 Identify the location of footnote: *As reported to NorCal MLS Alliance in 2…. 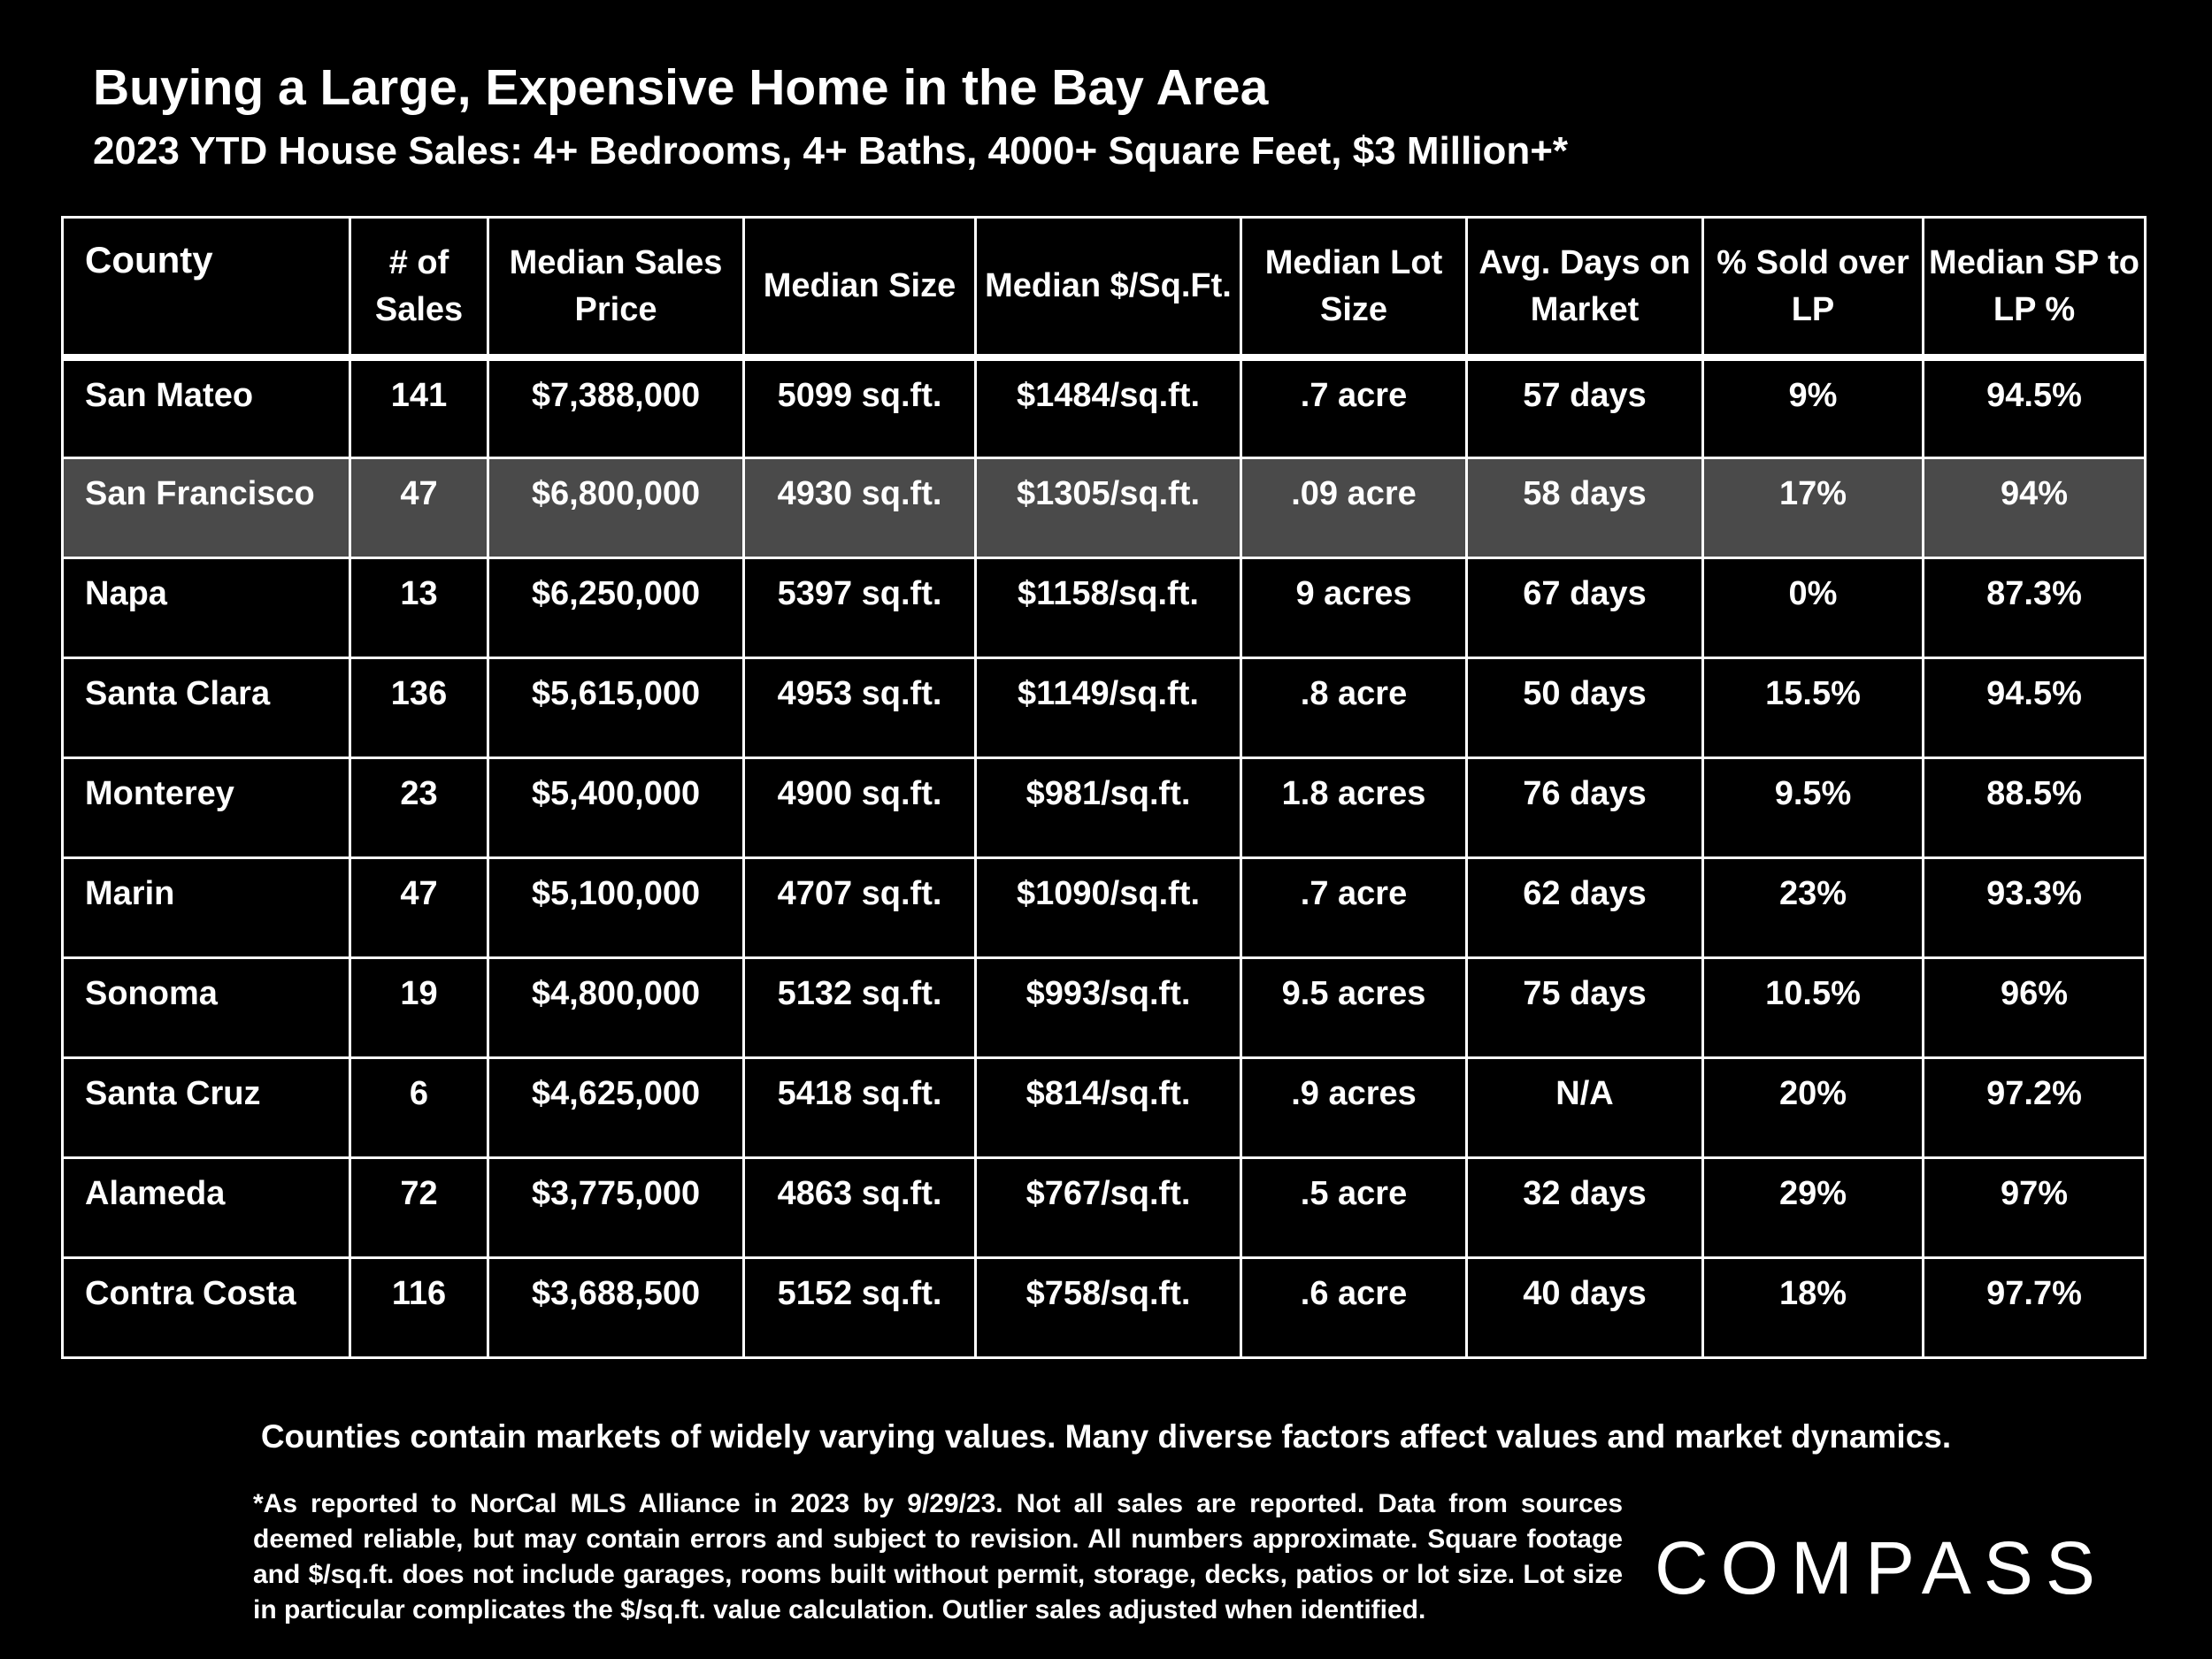
(938, 1557).